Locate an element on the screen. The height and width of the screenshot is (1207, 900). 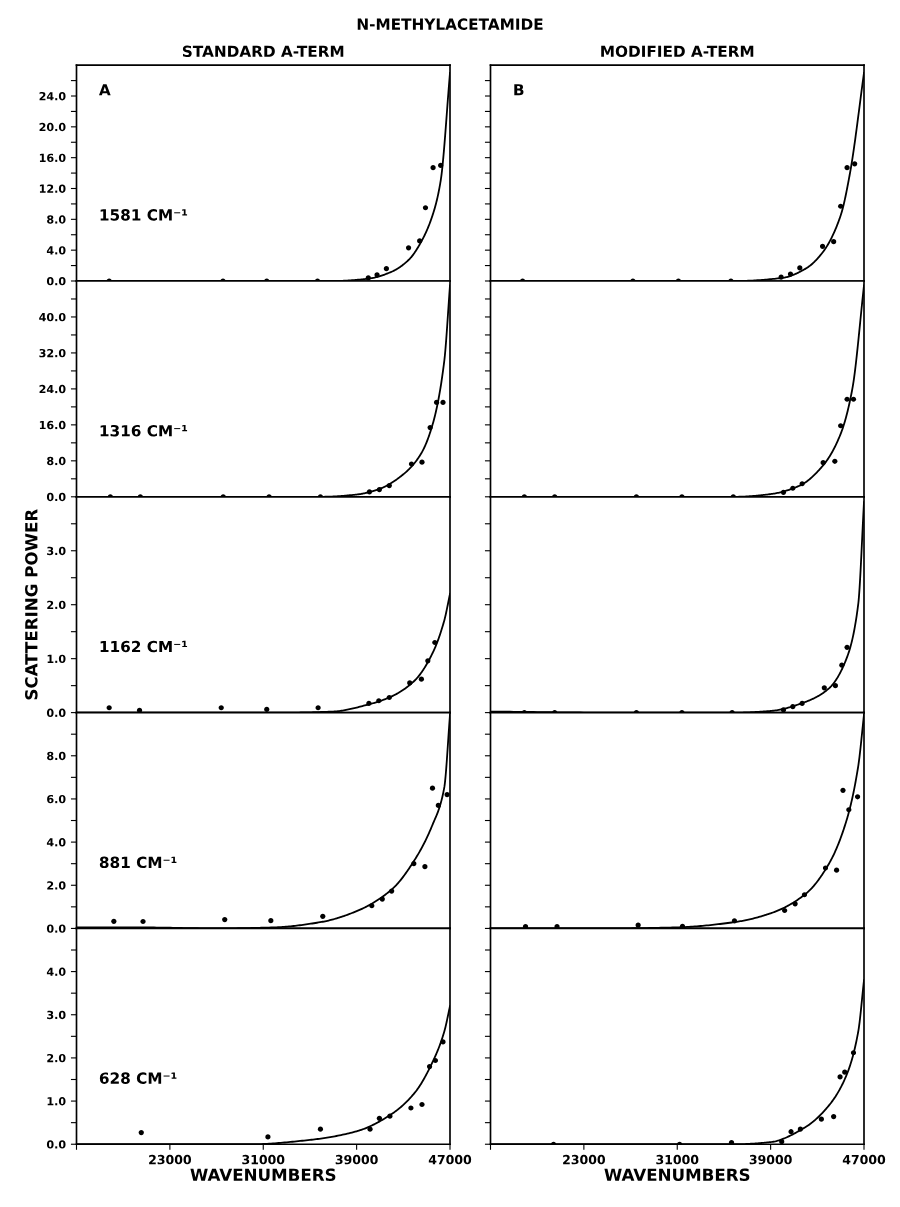
y-tick-label: 4.0 is located at coordinates (56, 842).